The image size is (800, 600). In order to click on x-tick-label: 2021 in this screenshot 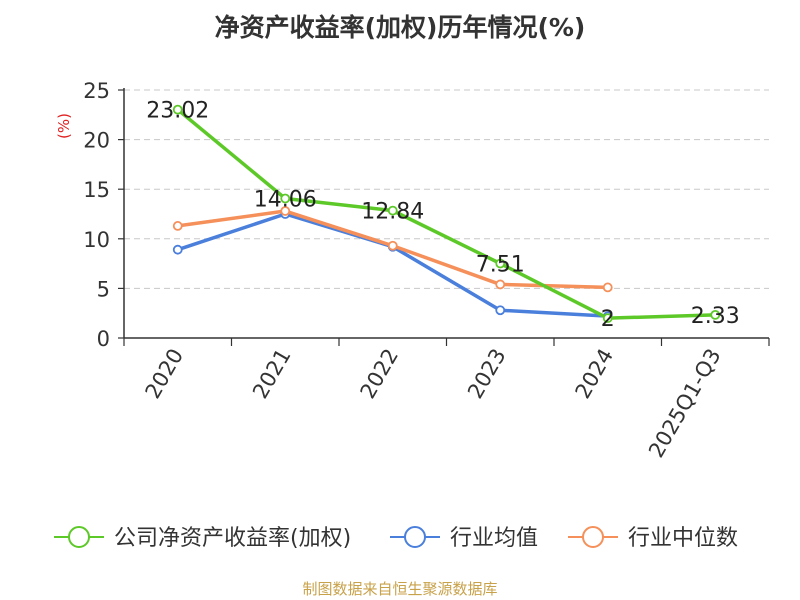, I will do `click(272, 374)`.